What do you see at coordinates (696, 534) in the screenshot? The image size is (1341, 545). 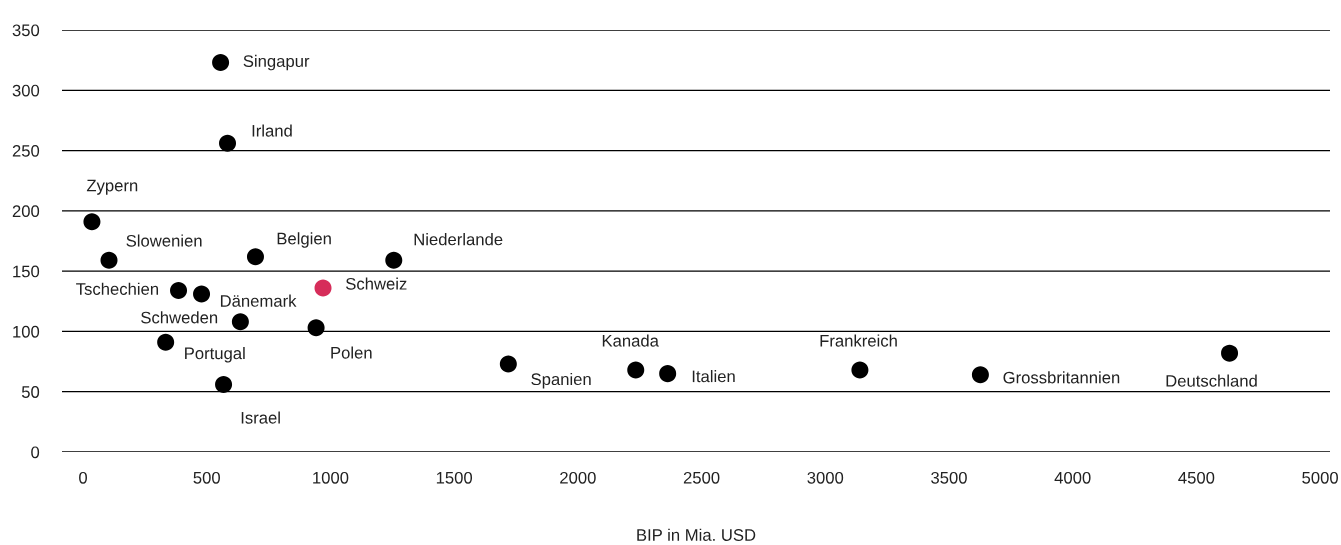 I see `x-axis-title: BIP in Mia. USD` at bounding box center [696, 534].